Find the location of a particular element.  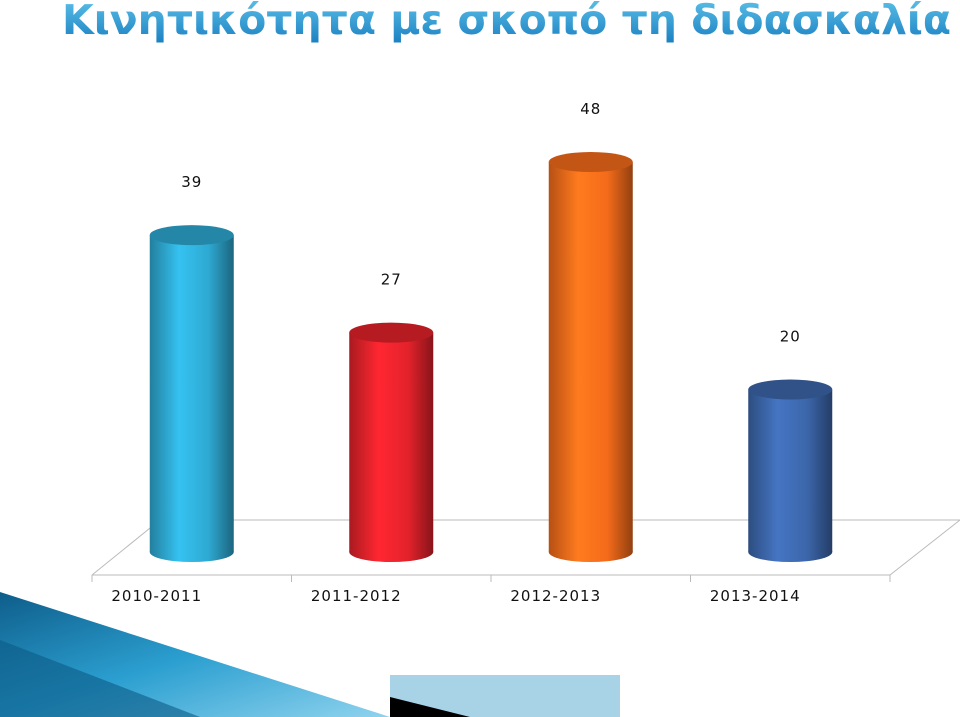

value-label: 20 is located at coordinates (790, 337).